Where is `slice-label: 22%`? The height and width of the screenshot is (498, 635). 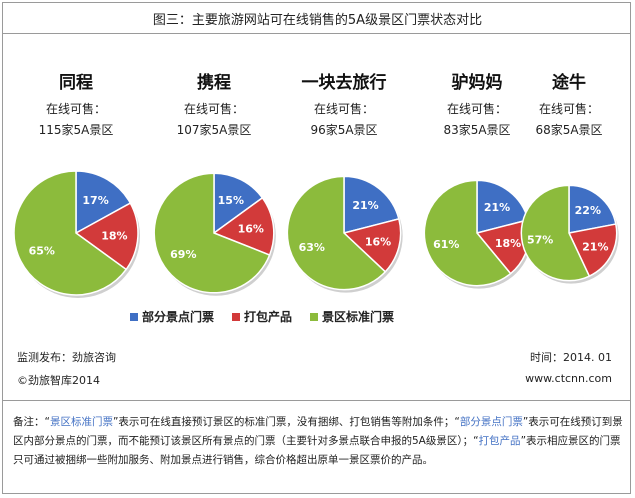 slice-label: 22% is located at coordinates (588, 210).